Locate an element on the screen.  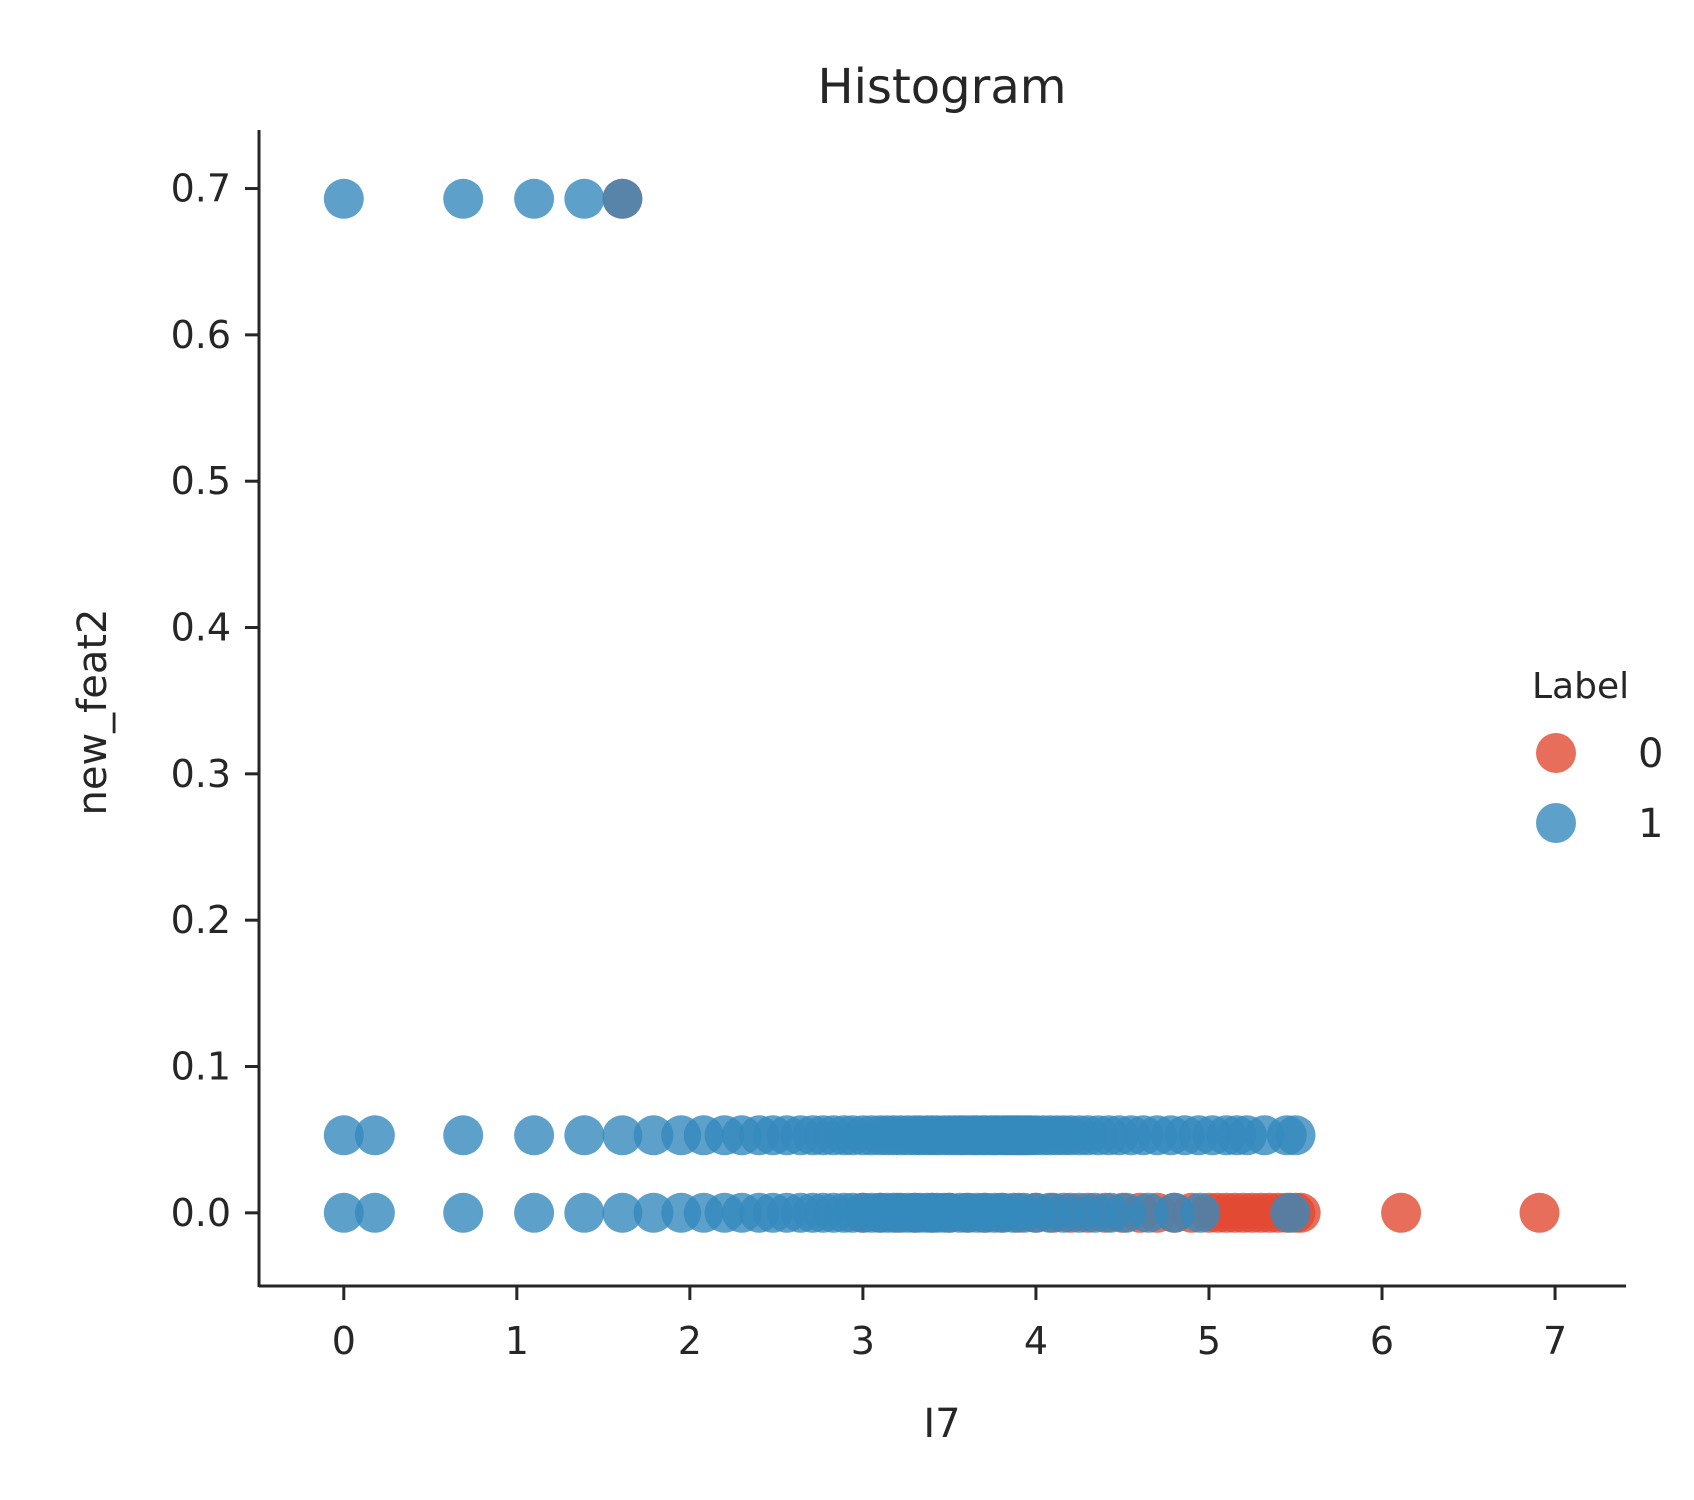
legend-label-1: 1 is located at coordinates (1650, 824).